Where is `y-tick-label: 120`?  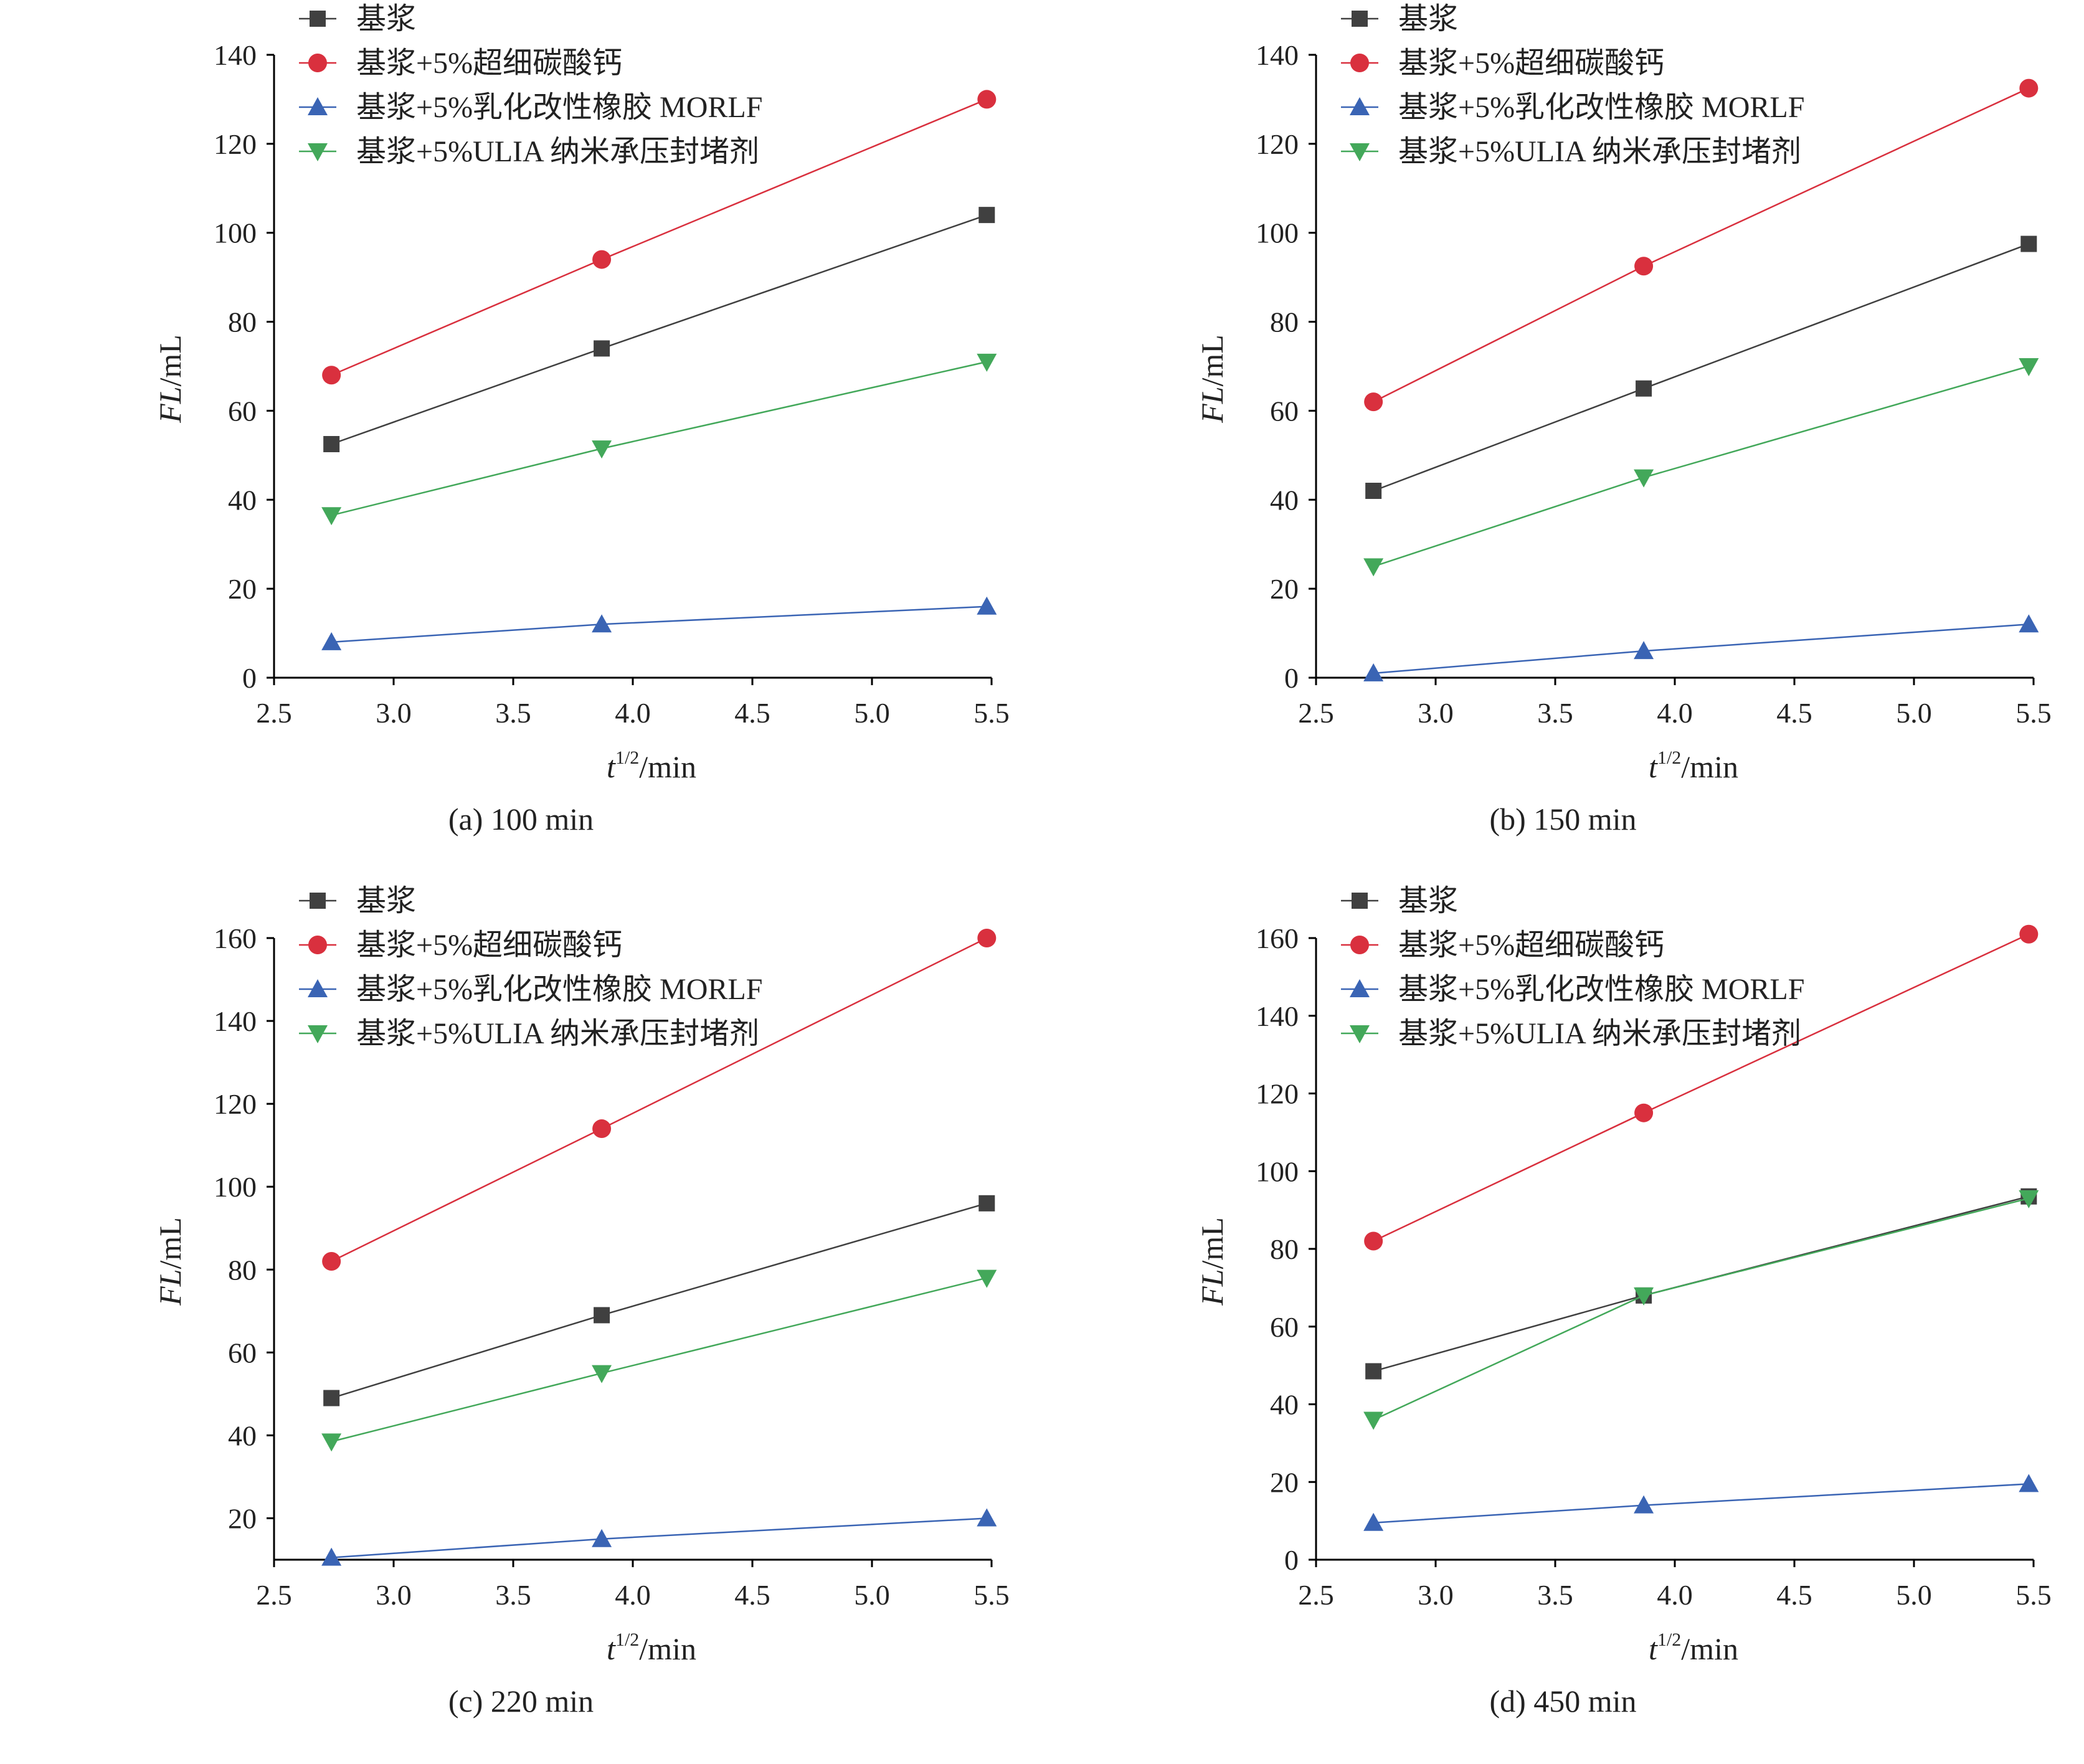
y-tick-label: 120 is located at coordinates (235, 1104).